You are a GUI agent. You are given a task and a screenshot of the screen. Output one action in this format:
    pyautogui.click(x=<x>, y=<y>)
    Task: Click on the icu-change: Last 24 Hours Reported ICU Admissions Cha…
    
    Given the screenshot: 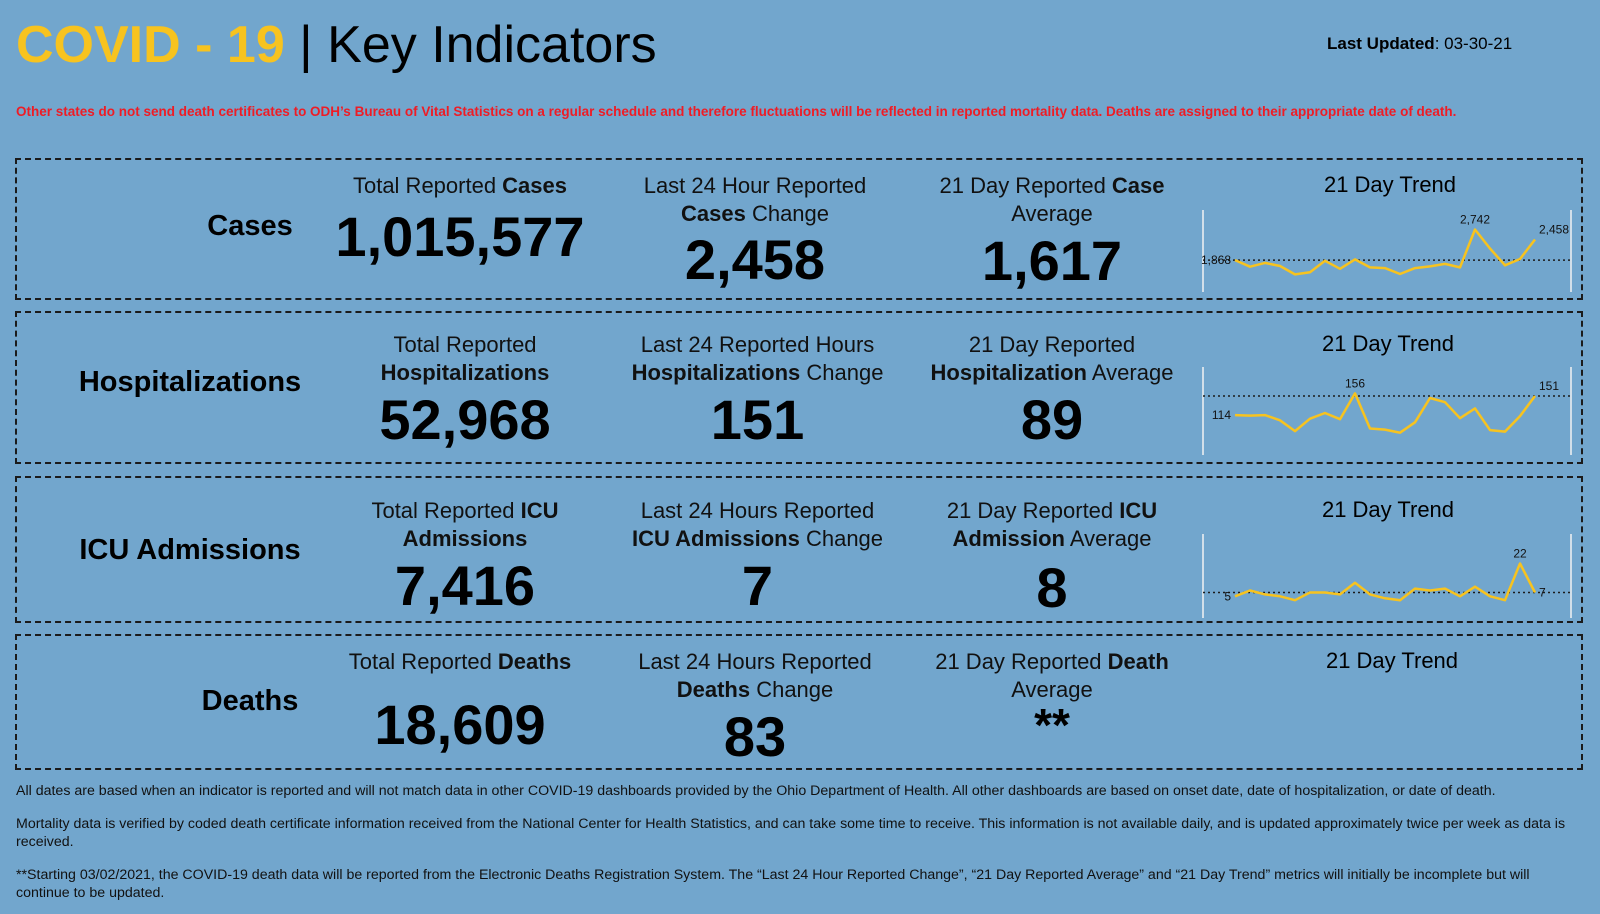 What is the action you would take?
    pyautogui.click(x=757, y=557)
    